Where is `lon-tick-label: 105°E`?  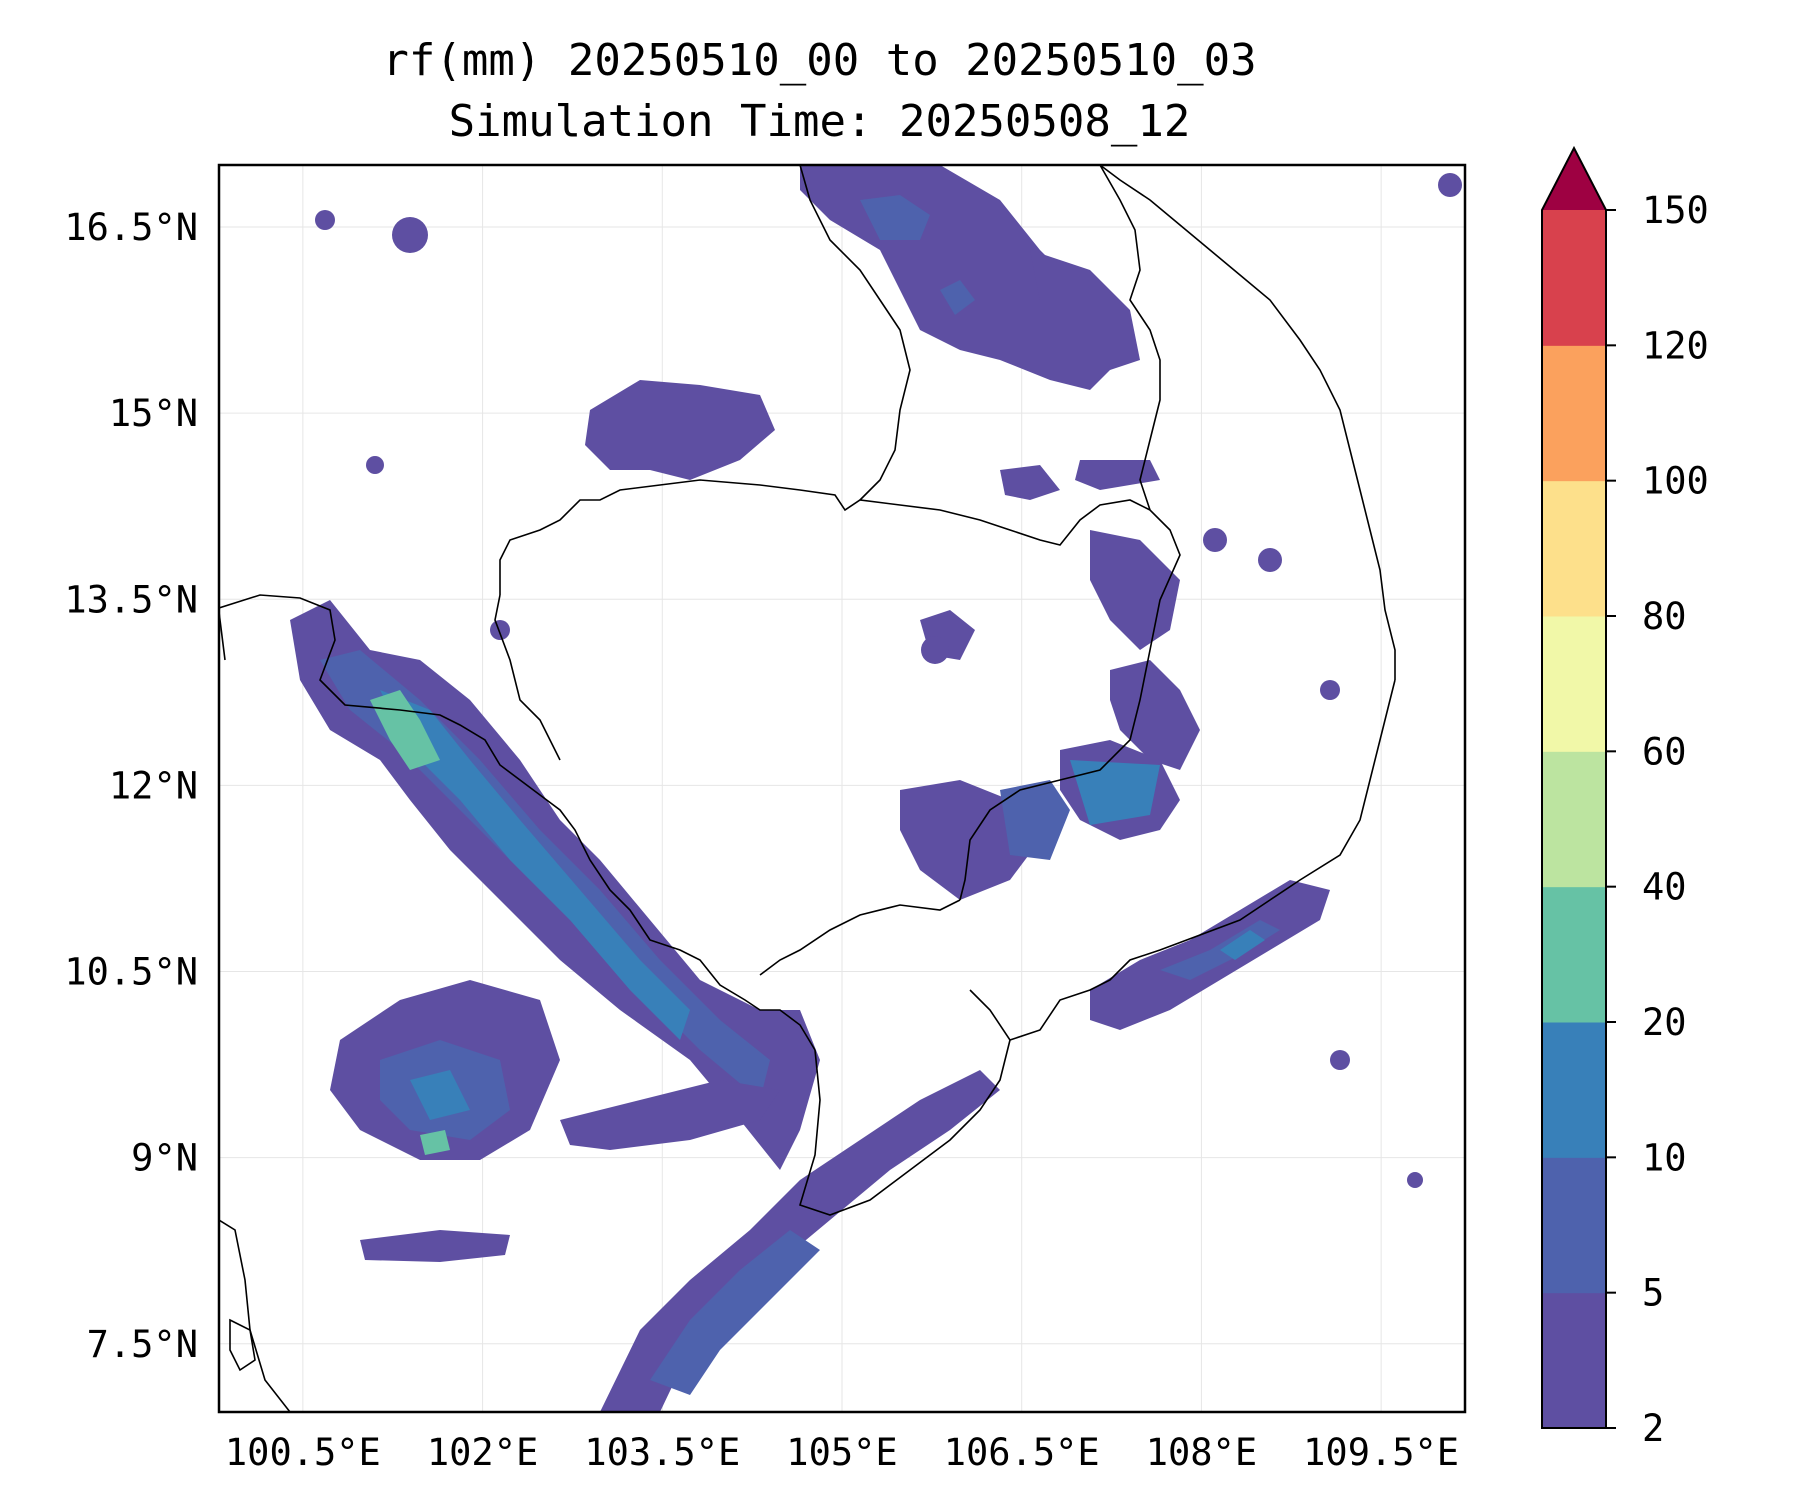
lon-tick-label: 105°E is located at coordinates (841, 1452).